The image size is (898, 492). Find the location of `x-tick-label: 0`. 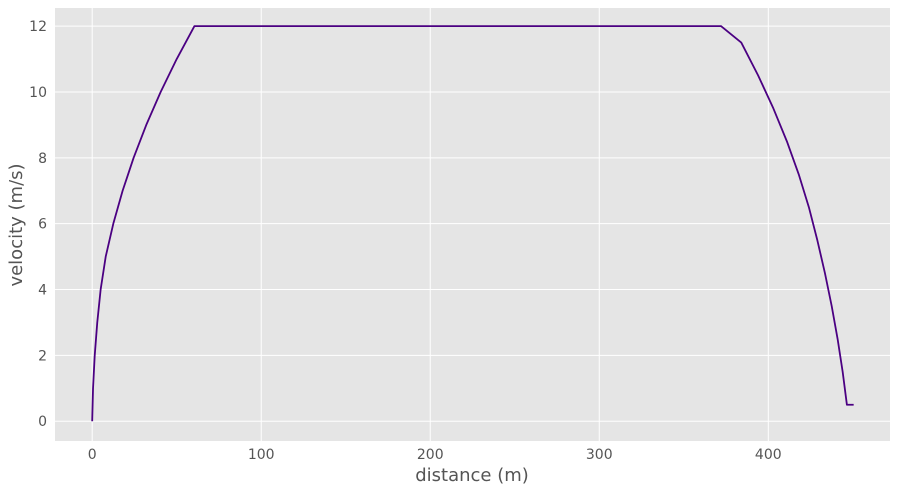

x-tick-label: 0 is located at coordinates (92, 455).